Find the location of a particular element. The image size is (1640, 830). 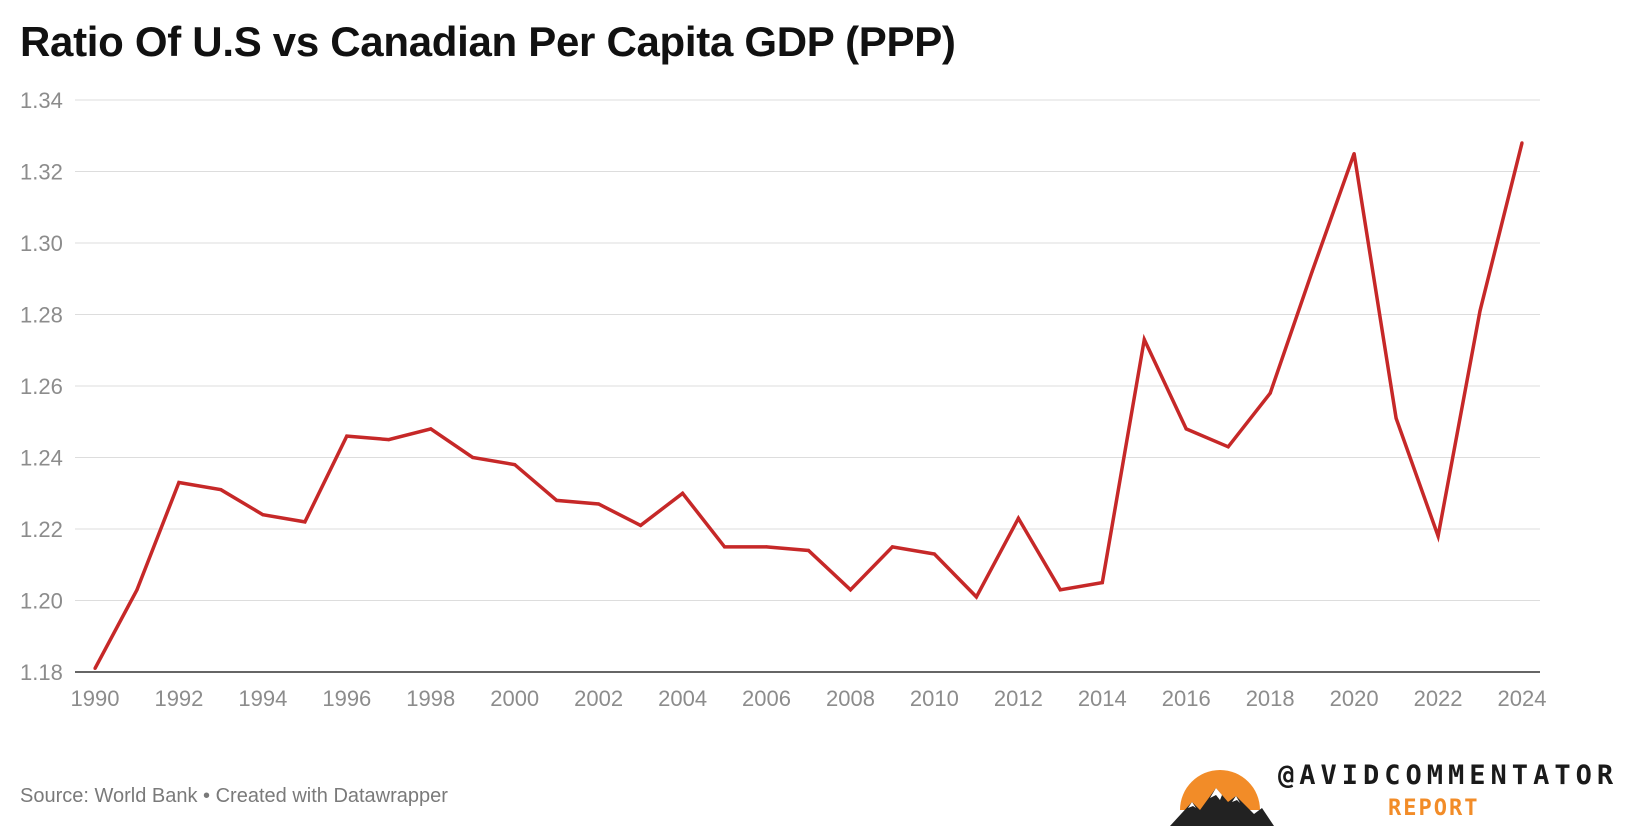

x-tick-label: 2012 is located at coordinates (1018, 698).